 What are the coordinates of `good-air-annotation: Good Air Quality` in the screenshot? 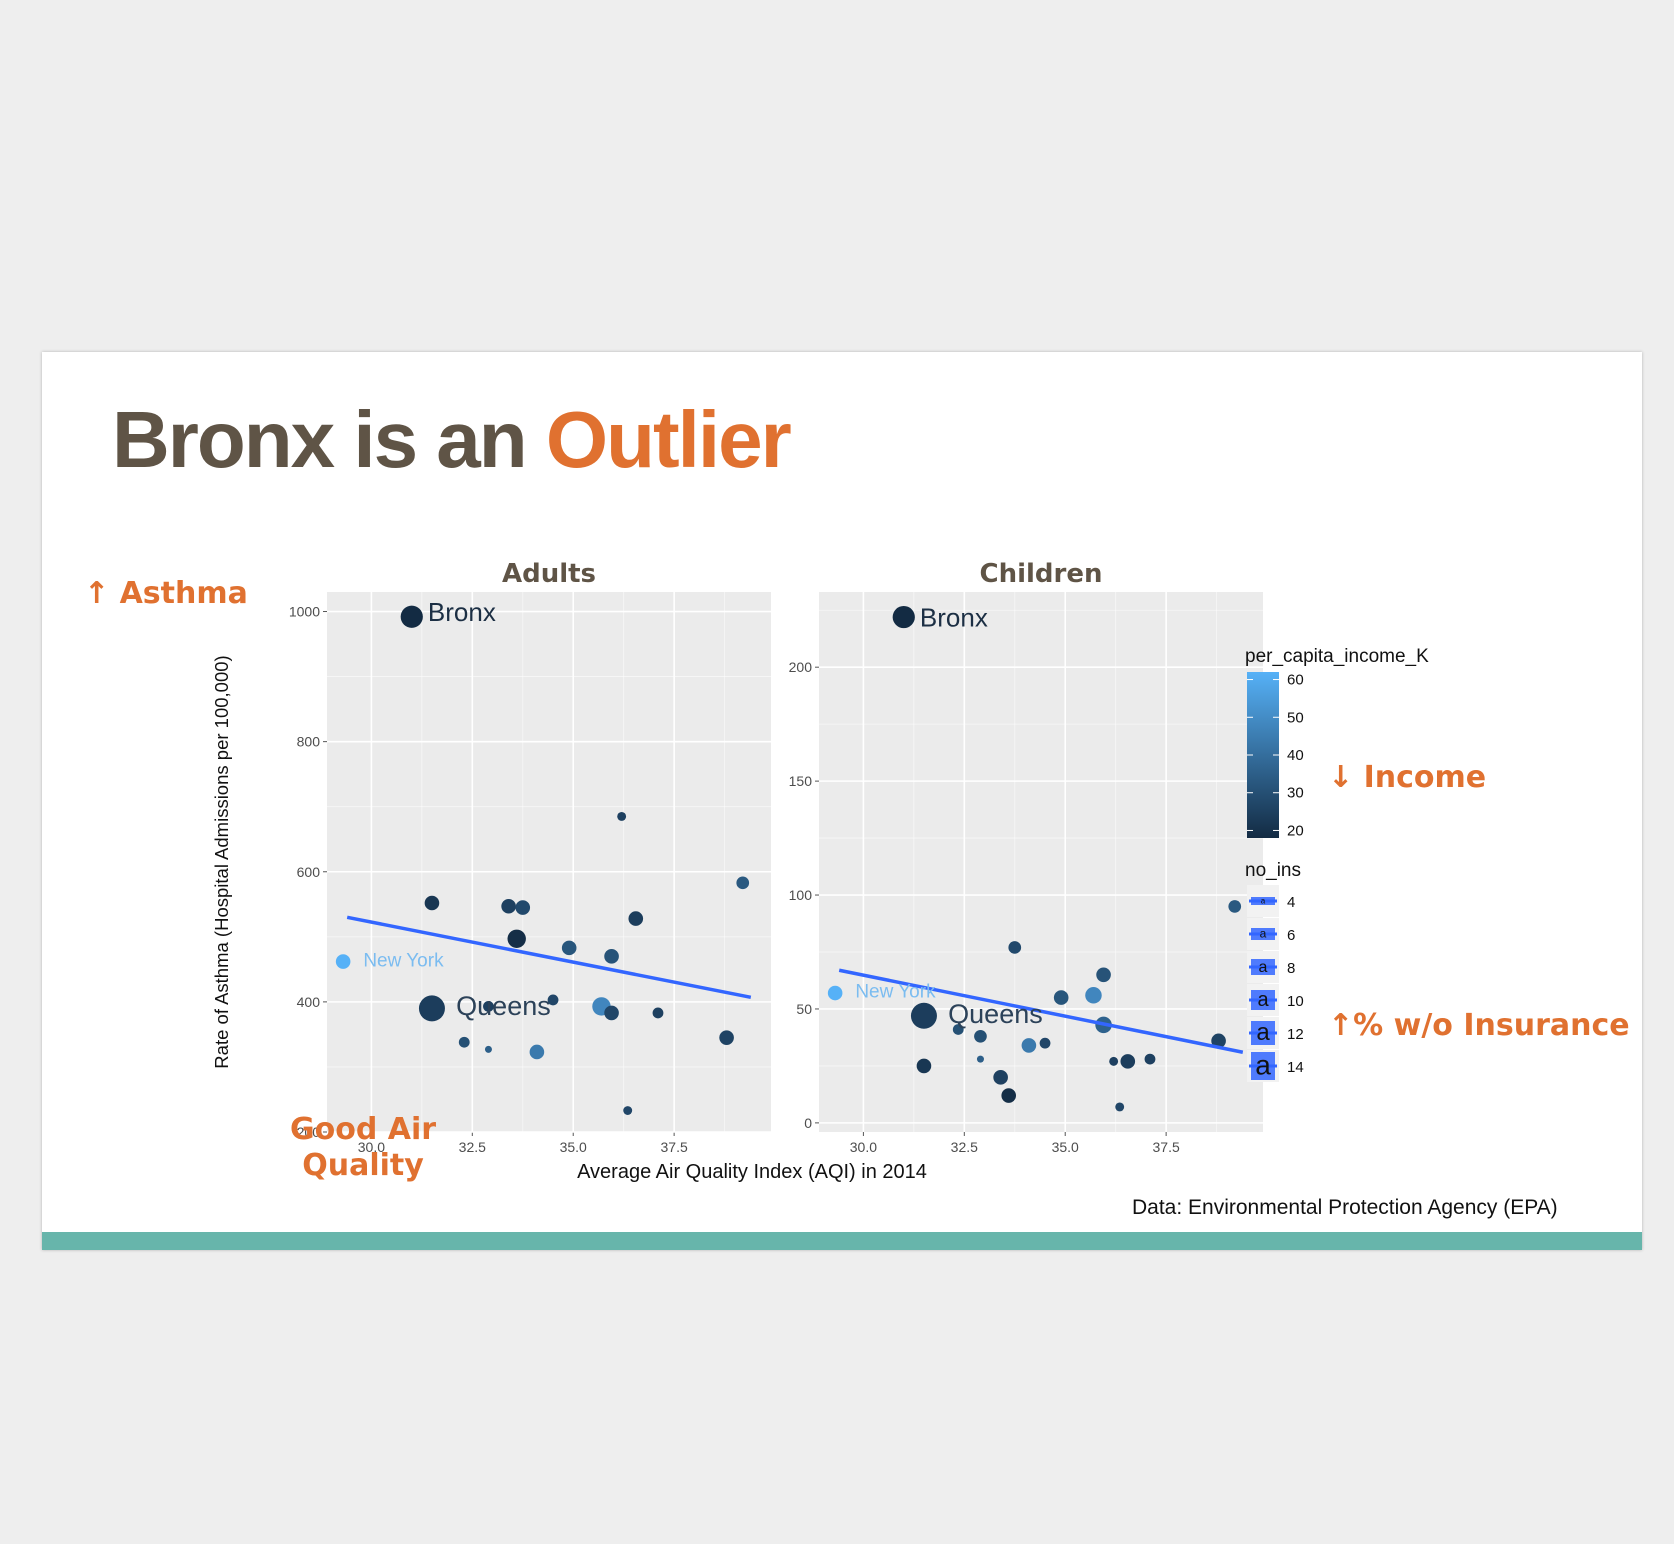 It's located at (363, 1148).